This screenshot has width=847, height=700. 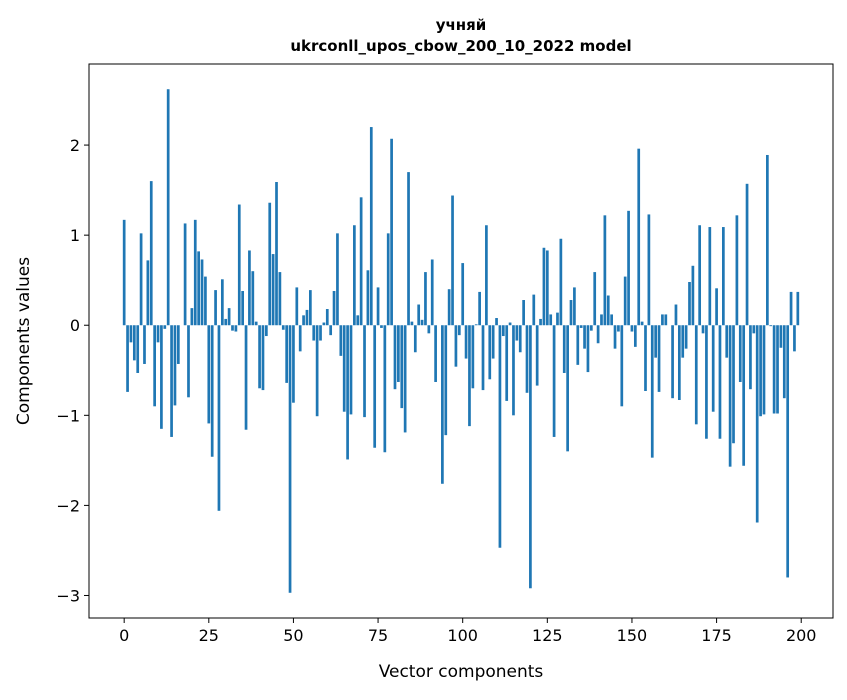 What do you see at coordinates (75, 325) in the screenshot?
I see `y-tick-label: 0` at bounding box center [75, 325].